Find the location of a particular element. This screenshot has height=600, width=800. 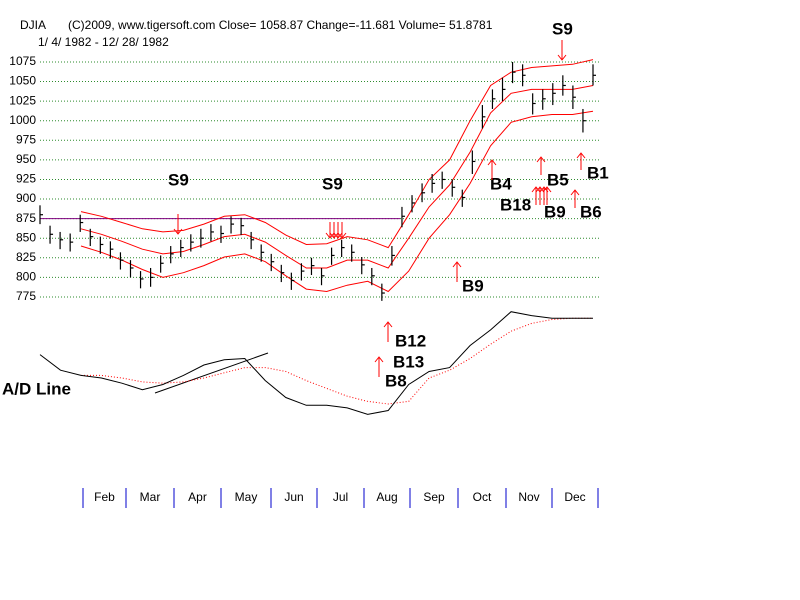

y-tick-label: 1000 is located at coordinates (22, 120).